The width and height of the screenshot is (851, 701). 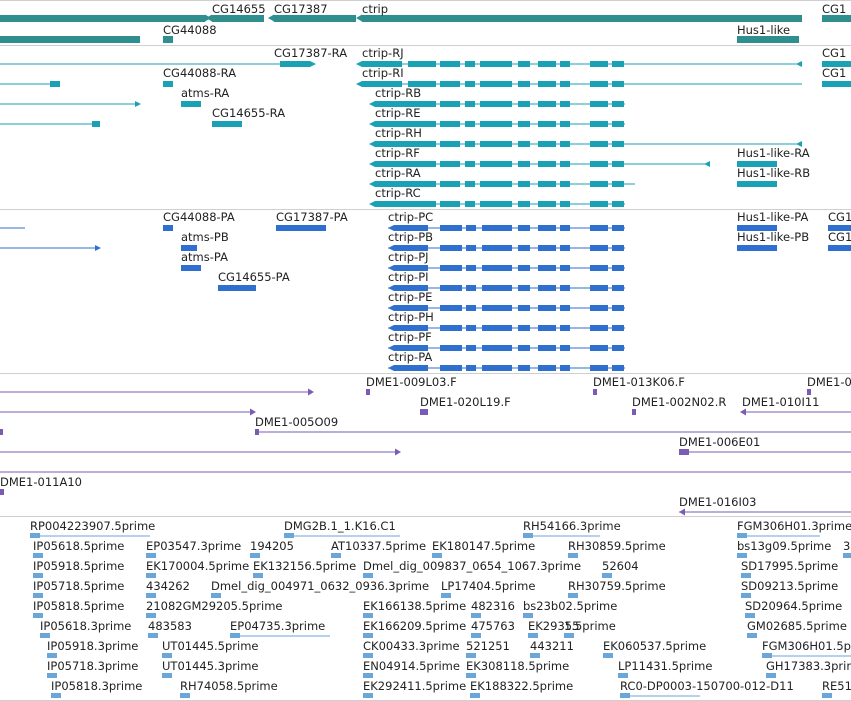 What do you see at coordinates (834, 9) in the screenshot?
I see `genes-feature-label: CG1` at bounding box center [834, 9].